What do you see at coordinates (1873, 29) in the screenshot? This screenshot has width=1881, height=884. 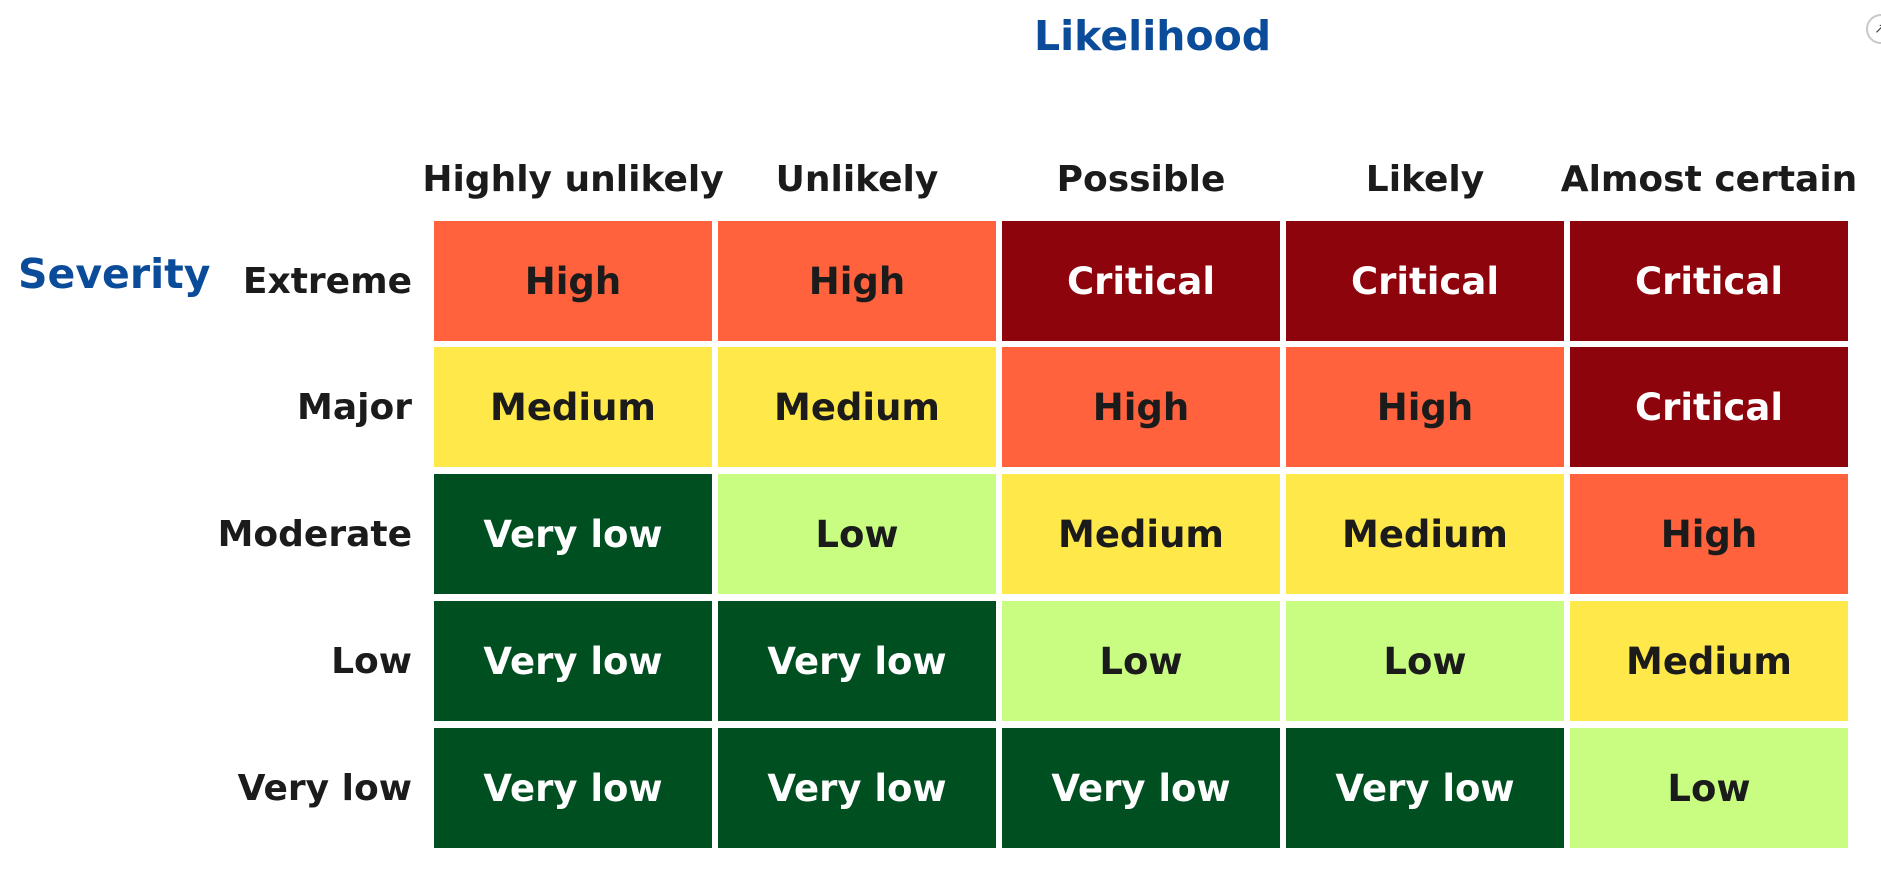 I see `expand-icon: ↗` at bounding box center [1873, 29].